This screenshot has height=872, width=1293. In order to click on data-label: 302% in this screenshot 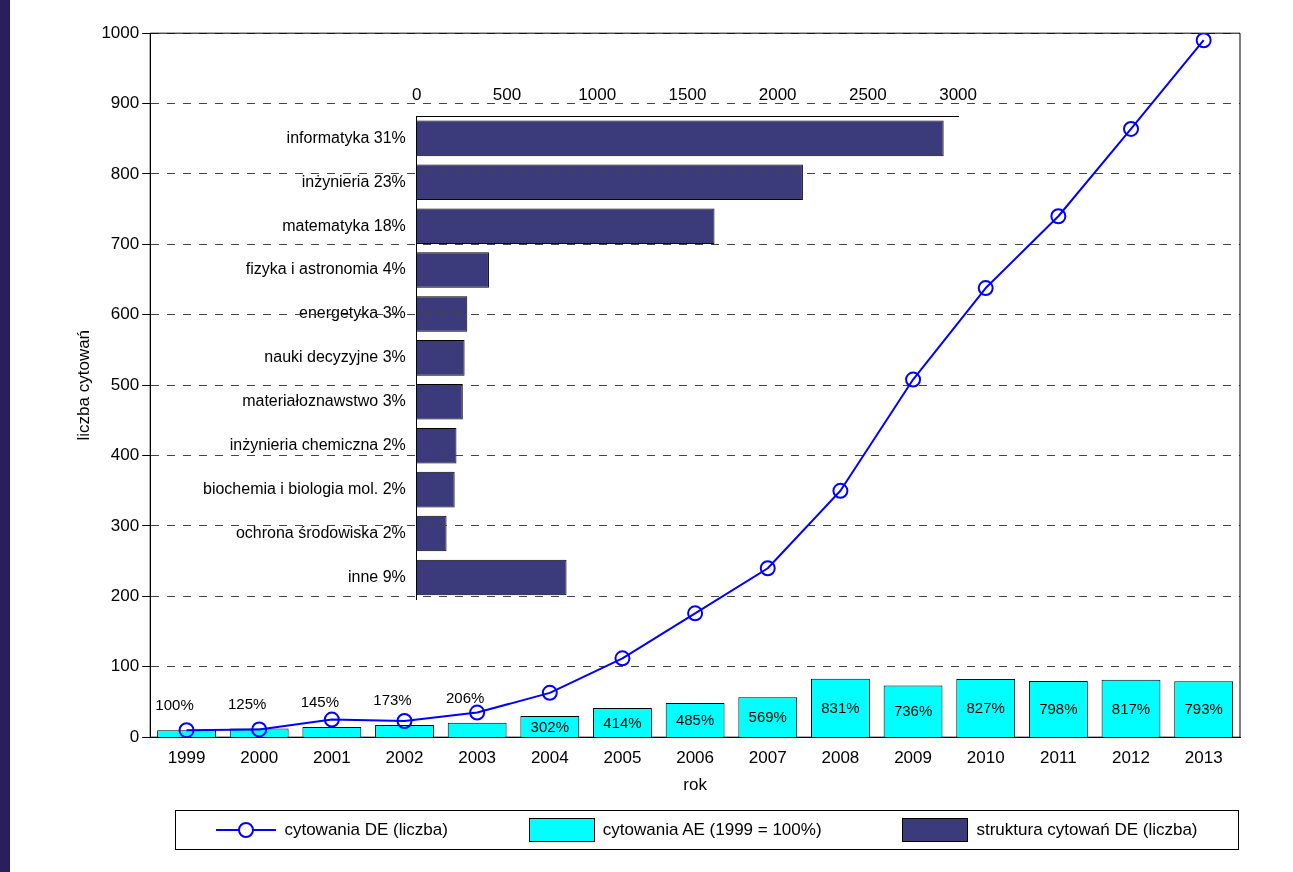, I will do `click(549, 726)`.